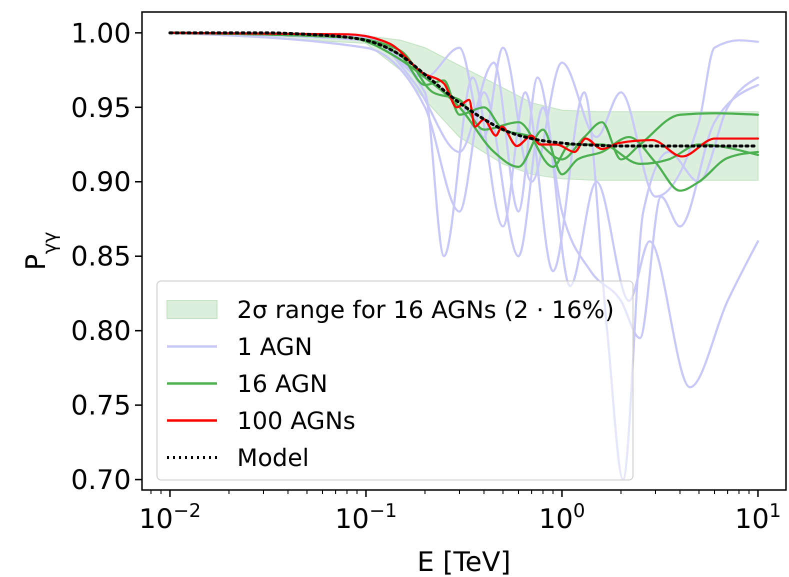  Describe the element at coordinates (100, 108) in the screenshot. I see `y-tick-label: 0.95` at that location.